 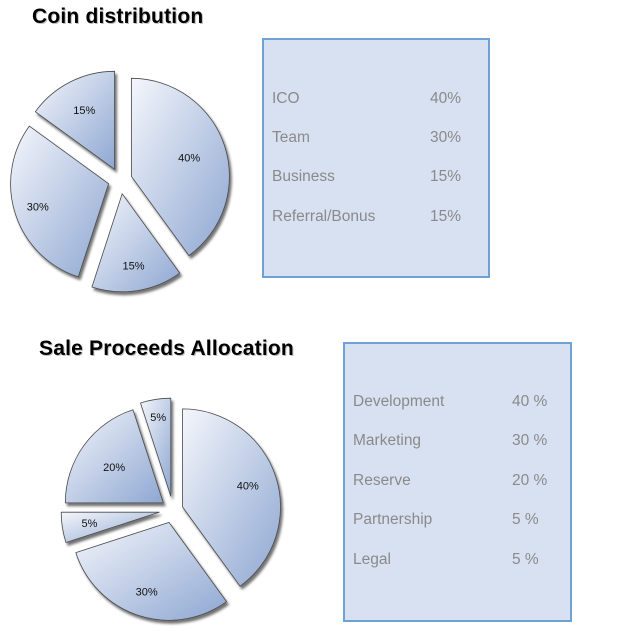 What do you see at coordinates (399, 401) in the screenshot?
I see `row-label: Development` at bounding box center [399, 401].